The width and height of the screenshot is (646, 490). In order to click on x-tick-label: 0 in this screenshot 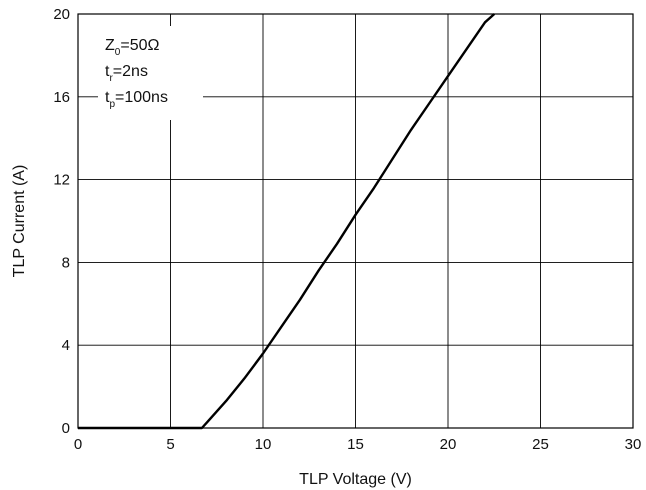, I will do `click(78, 444)`.